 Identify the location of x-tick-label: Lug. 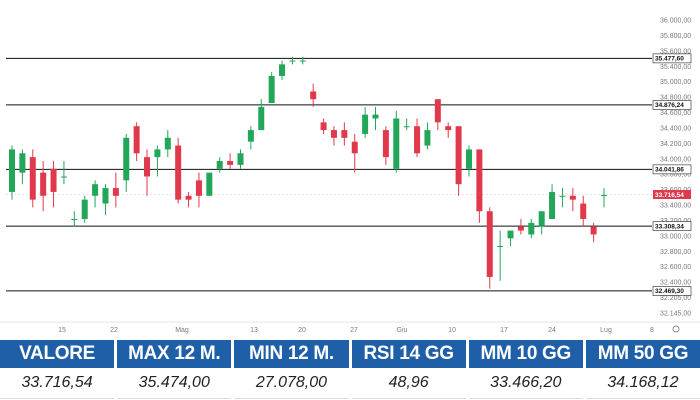
(606, 330).